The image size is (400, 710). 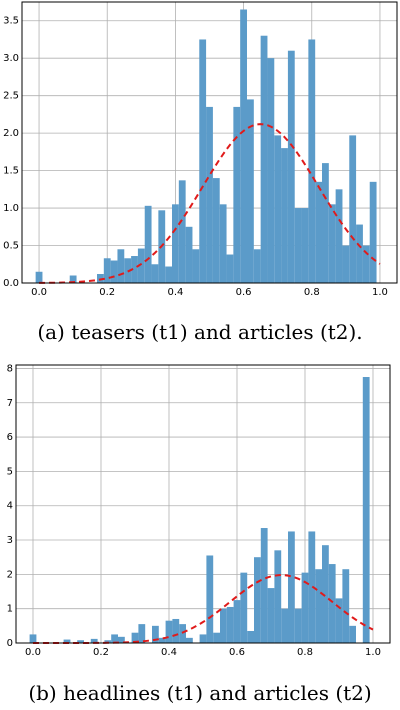 I want to click on x-tick-label: 0.0, so click(x=39, y=292).